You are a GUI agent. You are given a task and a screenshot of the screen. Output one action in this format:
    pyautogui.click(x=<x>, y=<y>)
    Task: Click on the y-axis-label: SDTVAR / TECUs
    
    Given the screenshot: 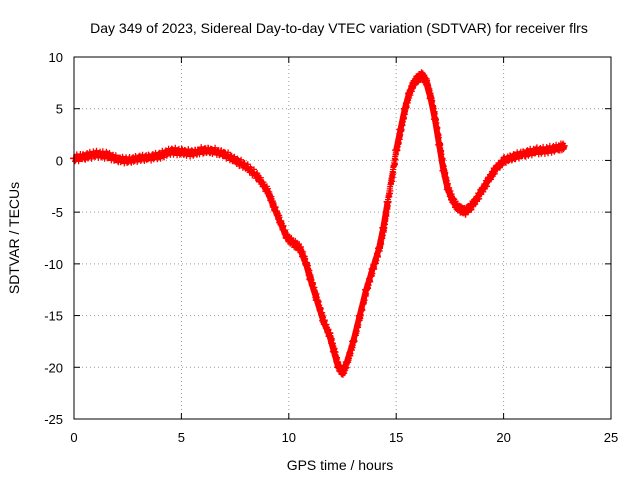 What is the action you would take?
    pyautogui.click(x=14, y=238)
    